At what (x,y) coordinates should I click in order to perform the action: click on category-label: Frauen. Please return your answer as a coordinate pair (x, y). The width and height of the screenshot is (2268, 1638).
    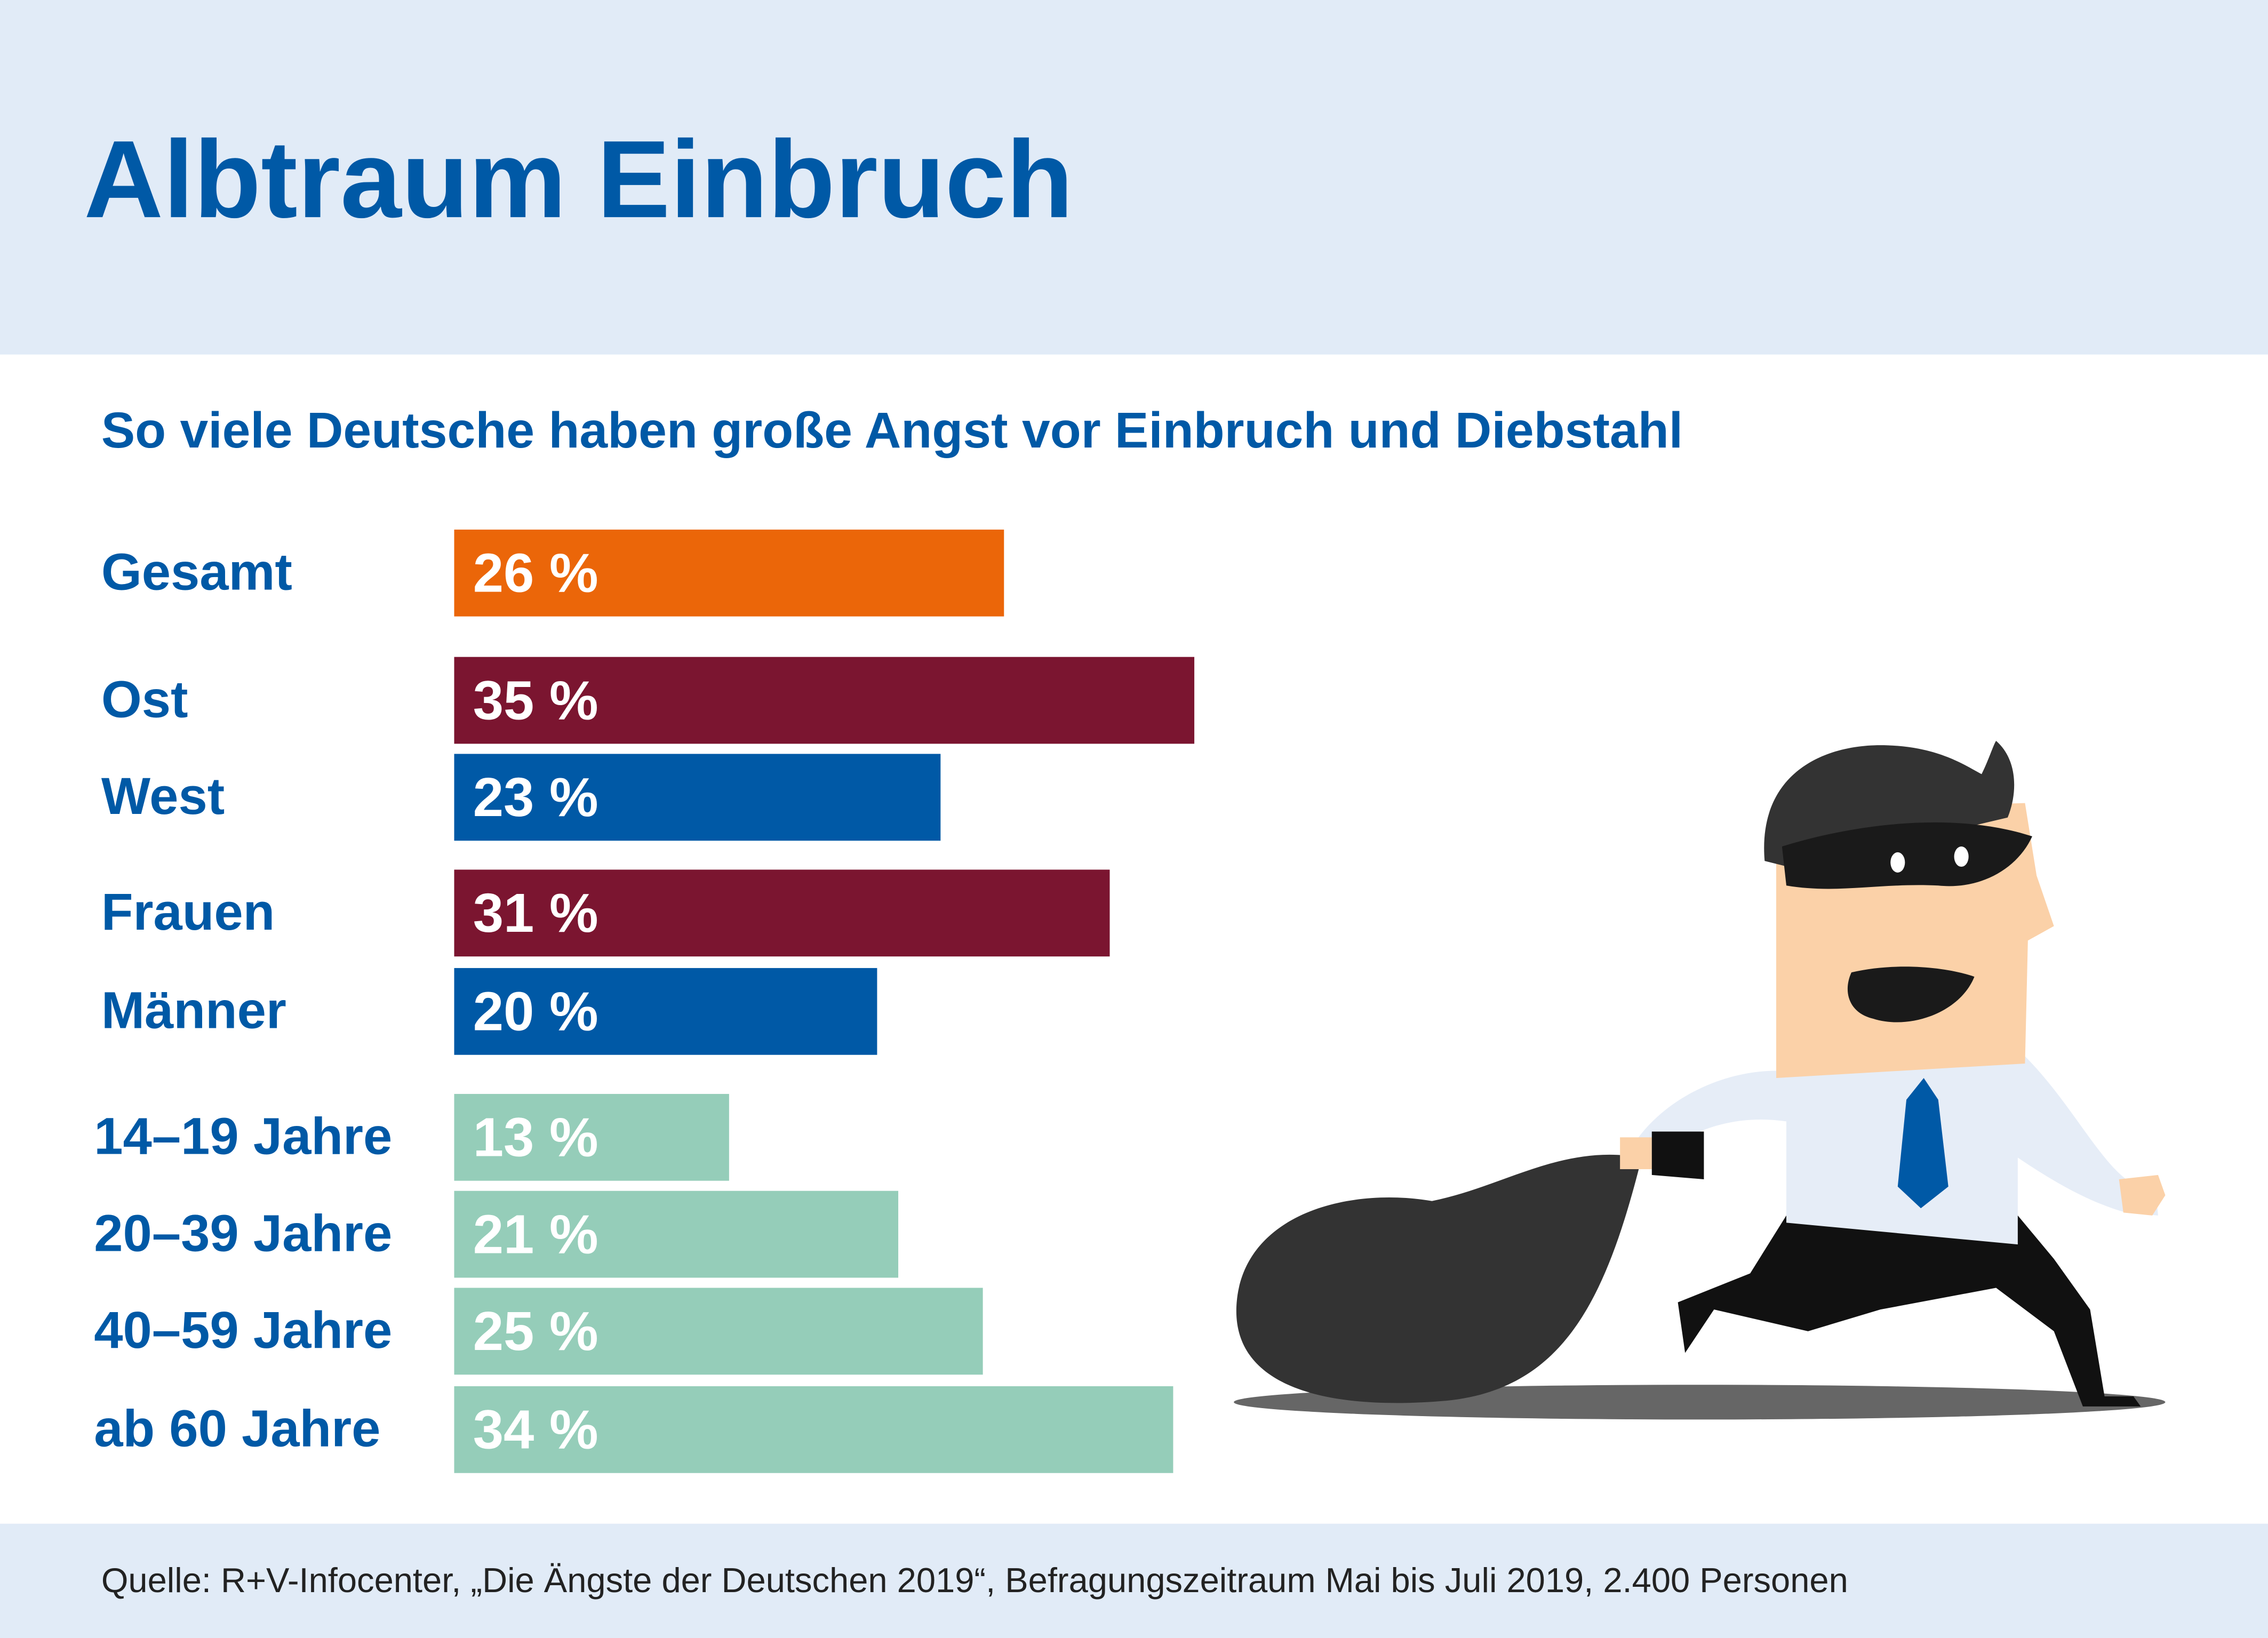
    Looking at the image, I should click on (188, 912).